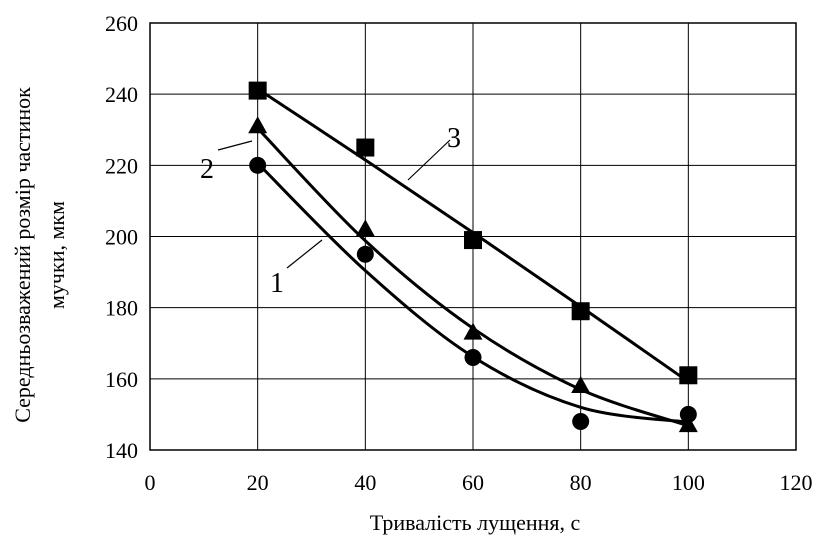 This screenshot has width=821, height=539. I want to click on x-tick-label: 120, so click(796, 482).